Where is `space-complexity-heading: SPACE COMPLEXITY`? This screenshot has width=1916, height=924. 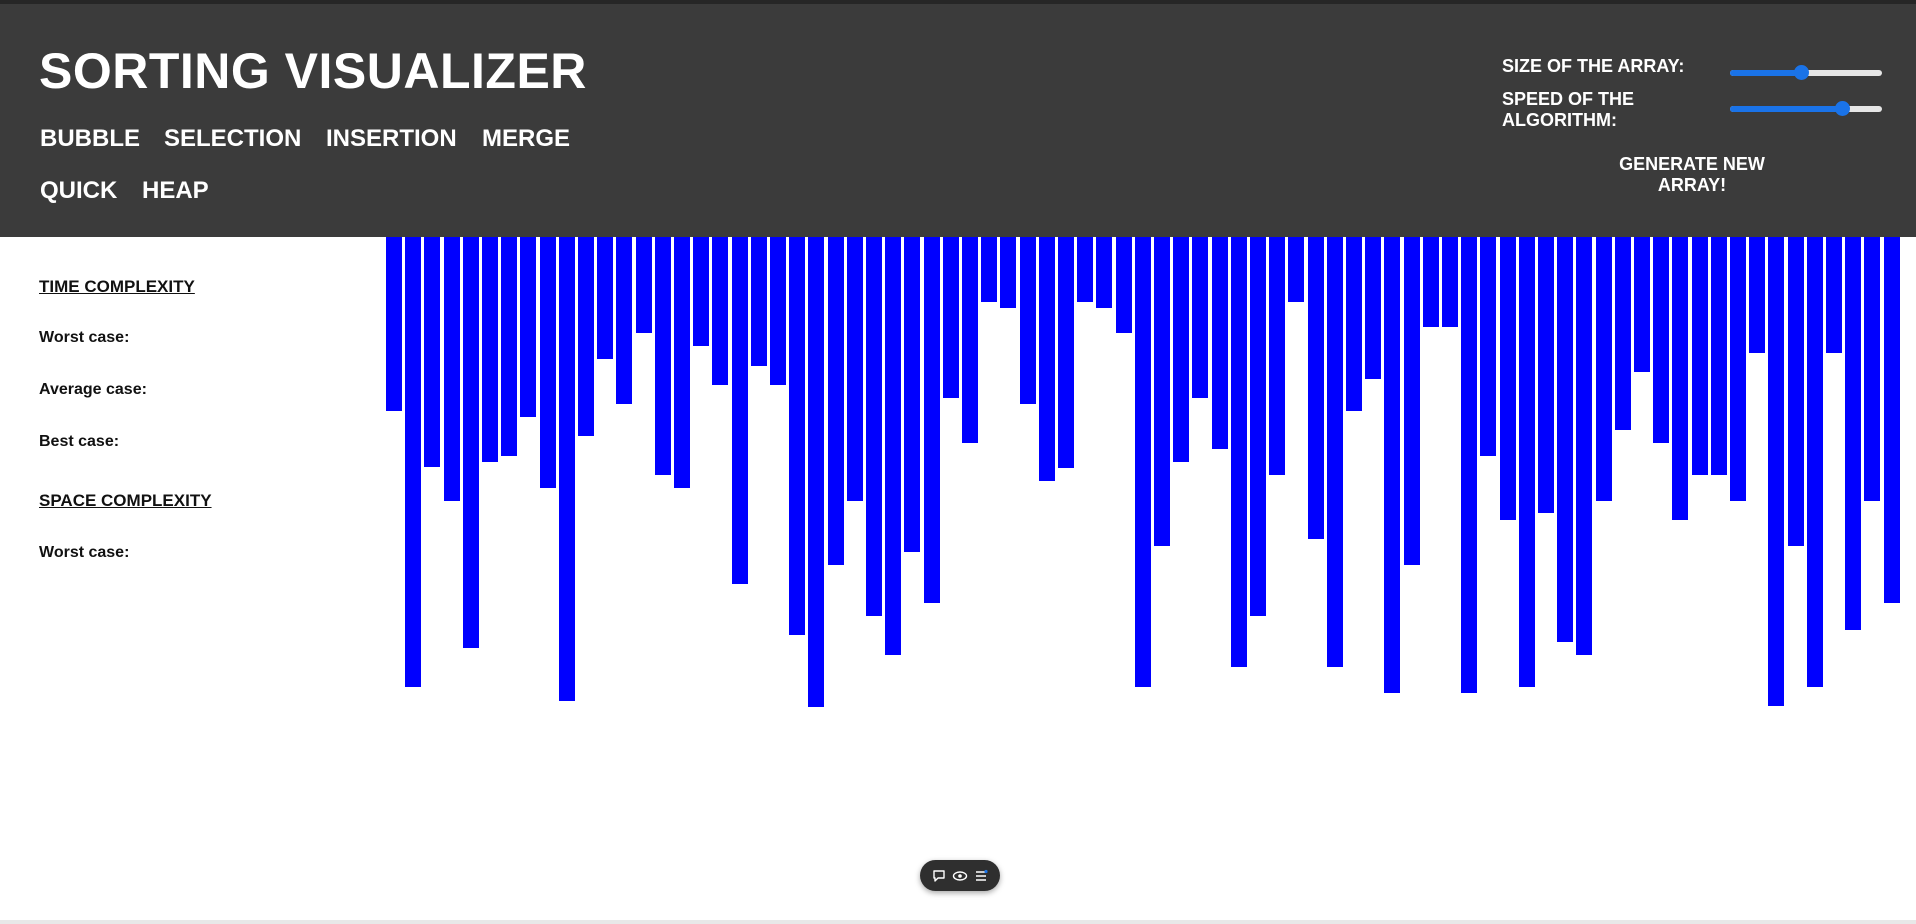
space-complexity-heading: SPACE COMPLEXITY is located at coordinates (125, 500).